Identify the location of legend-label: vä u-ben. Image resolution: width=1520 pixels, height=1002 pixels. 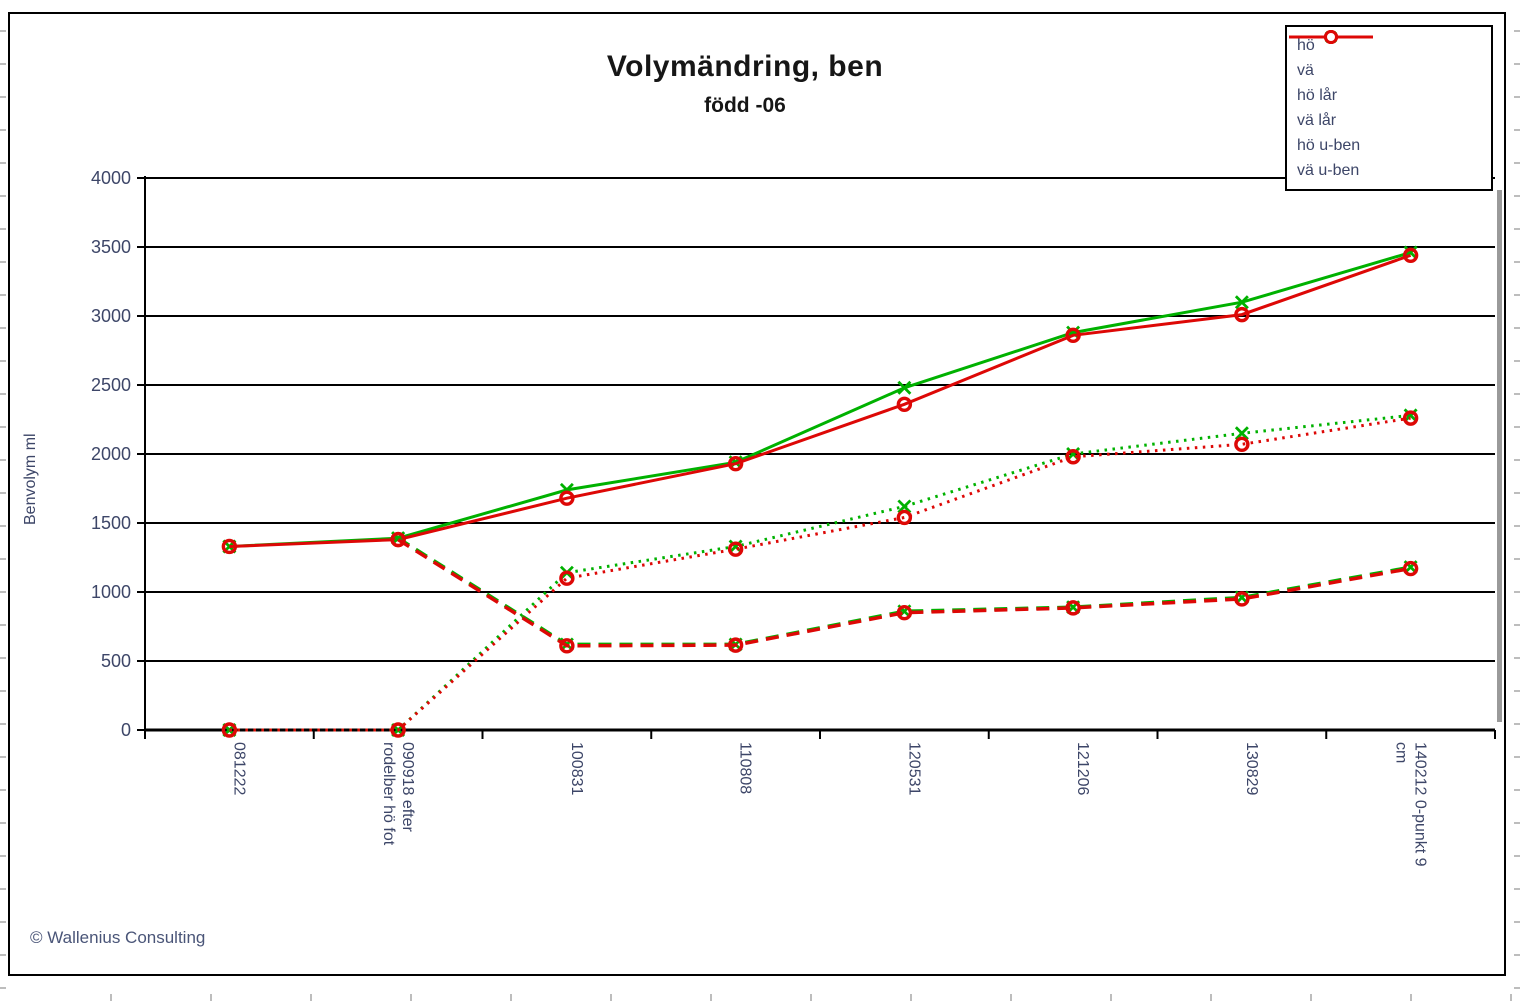
(1328, 170).